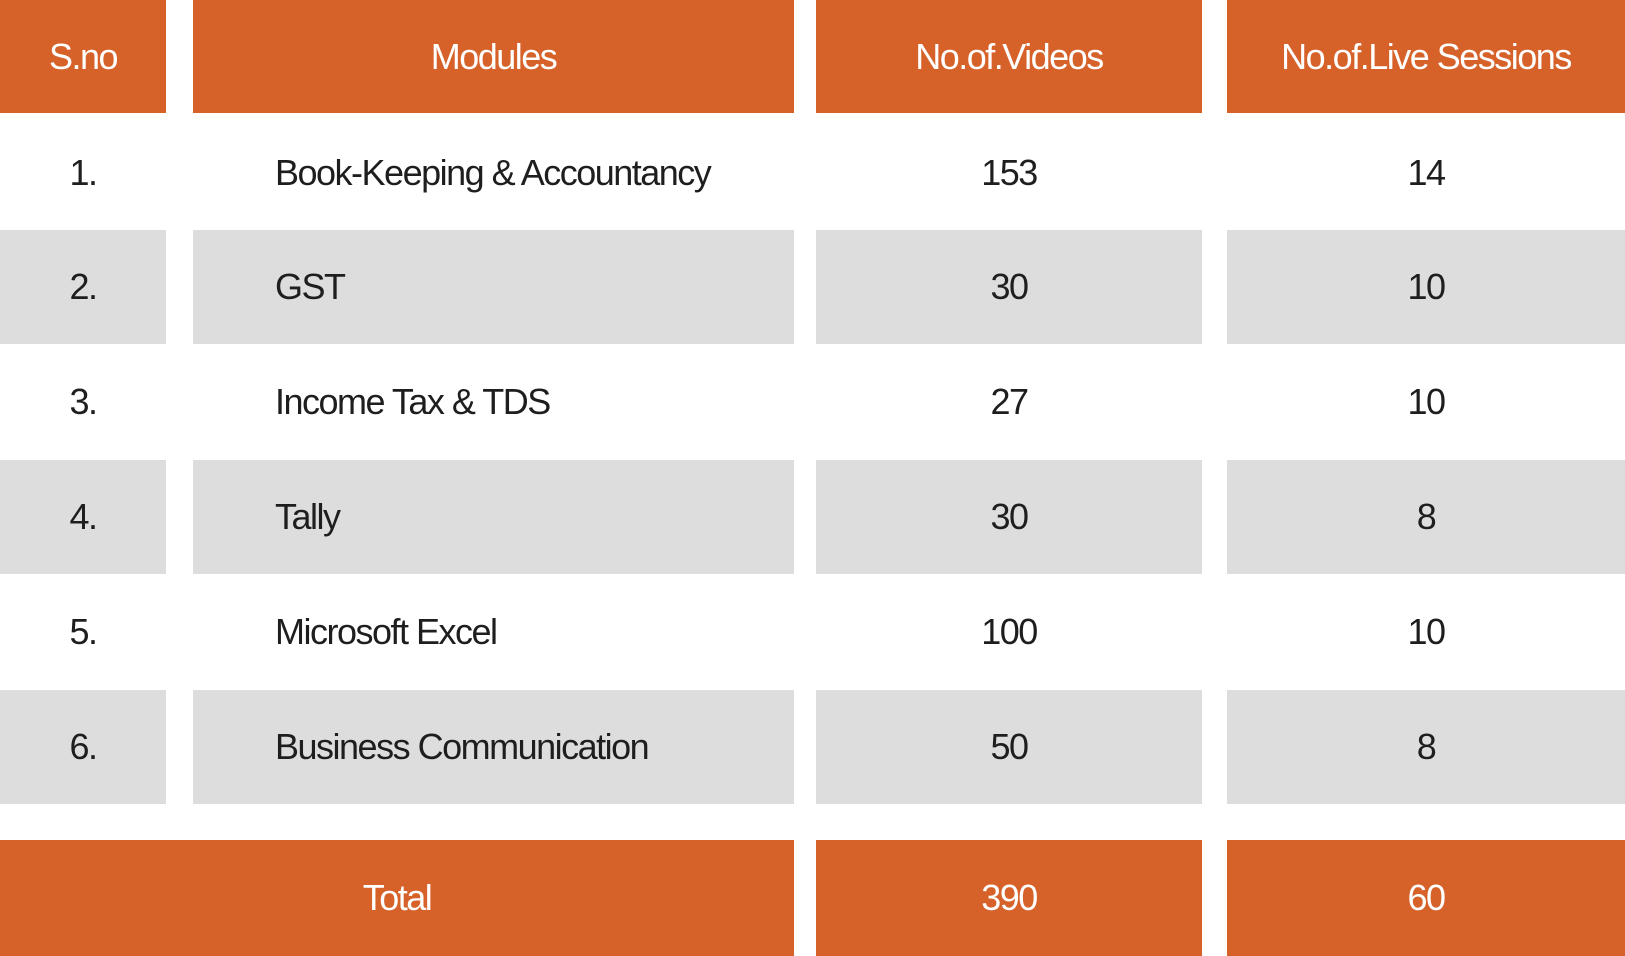  What do you see at coordinates (1426, 172) in the screenshot?
I see `row-1-sessions: 14` at bounding box center [1426, 172].